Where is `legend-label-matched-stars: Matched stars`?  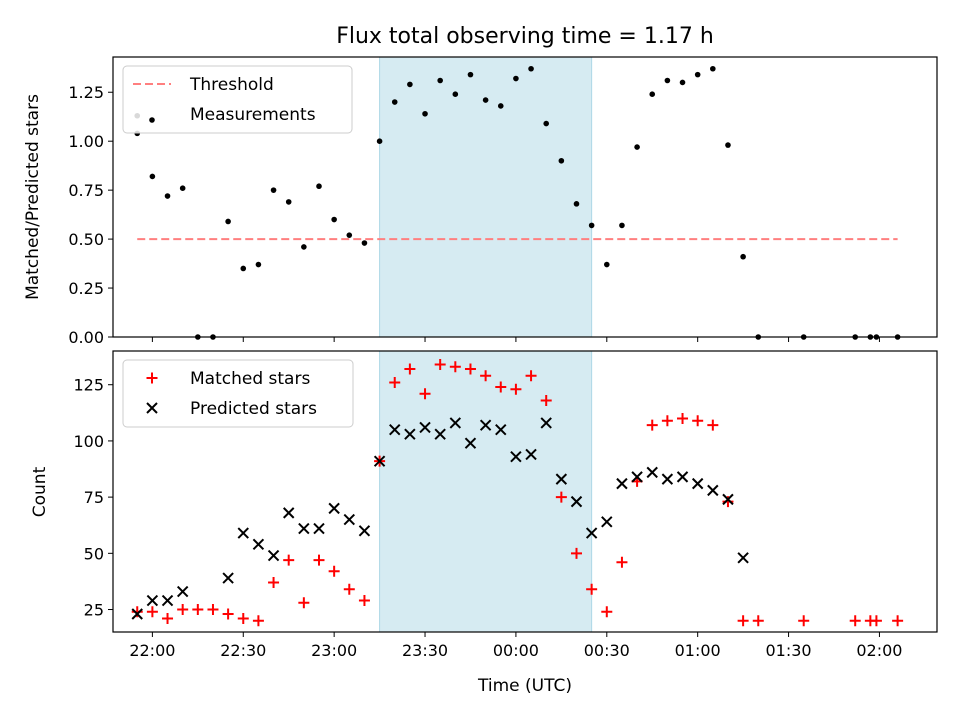
legend-label-matched-stars: Matched stars is located at coordinates (250, 379).